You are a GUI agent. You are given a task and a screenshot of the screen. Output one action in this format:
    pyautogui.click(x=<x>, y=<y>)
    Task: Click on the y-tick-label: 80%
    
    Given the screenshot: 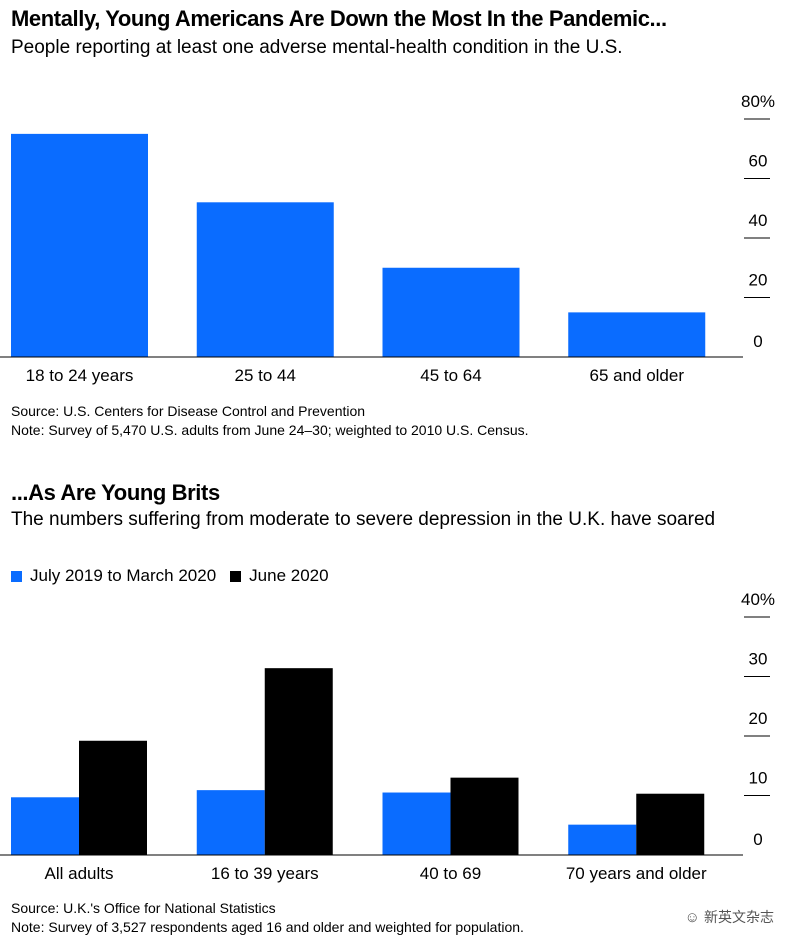 What is the action you would take?
    pyautogui.click(x=758, y=101)
    